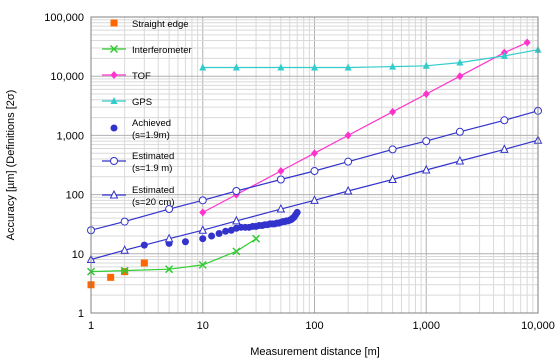 The height and width of the screenshot is (358, 555). What do you see at coordinates (91, 326) in the screenshot?
I see `x-tick-label: 1` at bounding box center [91, 326].